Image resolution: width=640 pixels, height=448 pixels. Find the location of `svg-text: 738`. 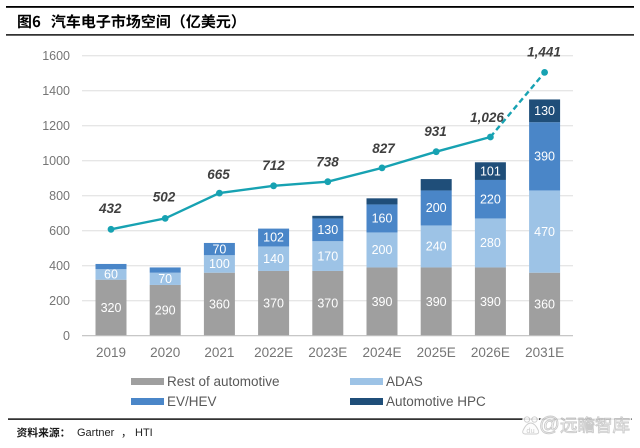

svg-text: 738 is located at coordinates (327, 162).